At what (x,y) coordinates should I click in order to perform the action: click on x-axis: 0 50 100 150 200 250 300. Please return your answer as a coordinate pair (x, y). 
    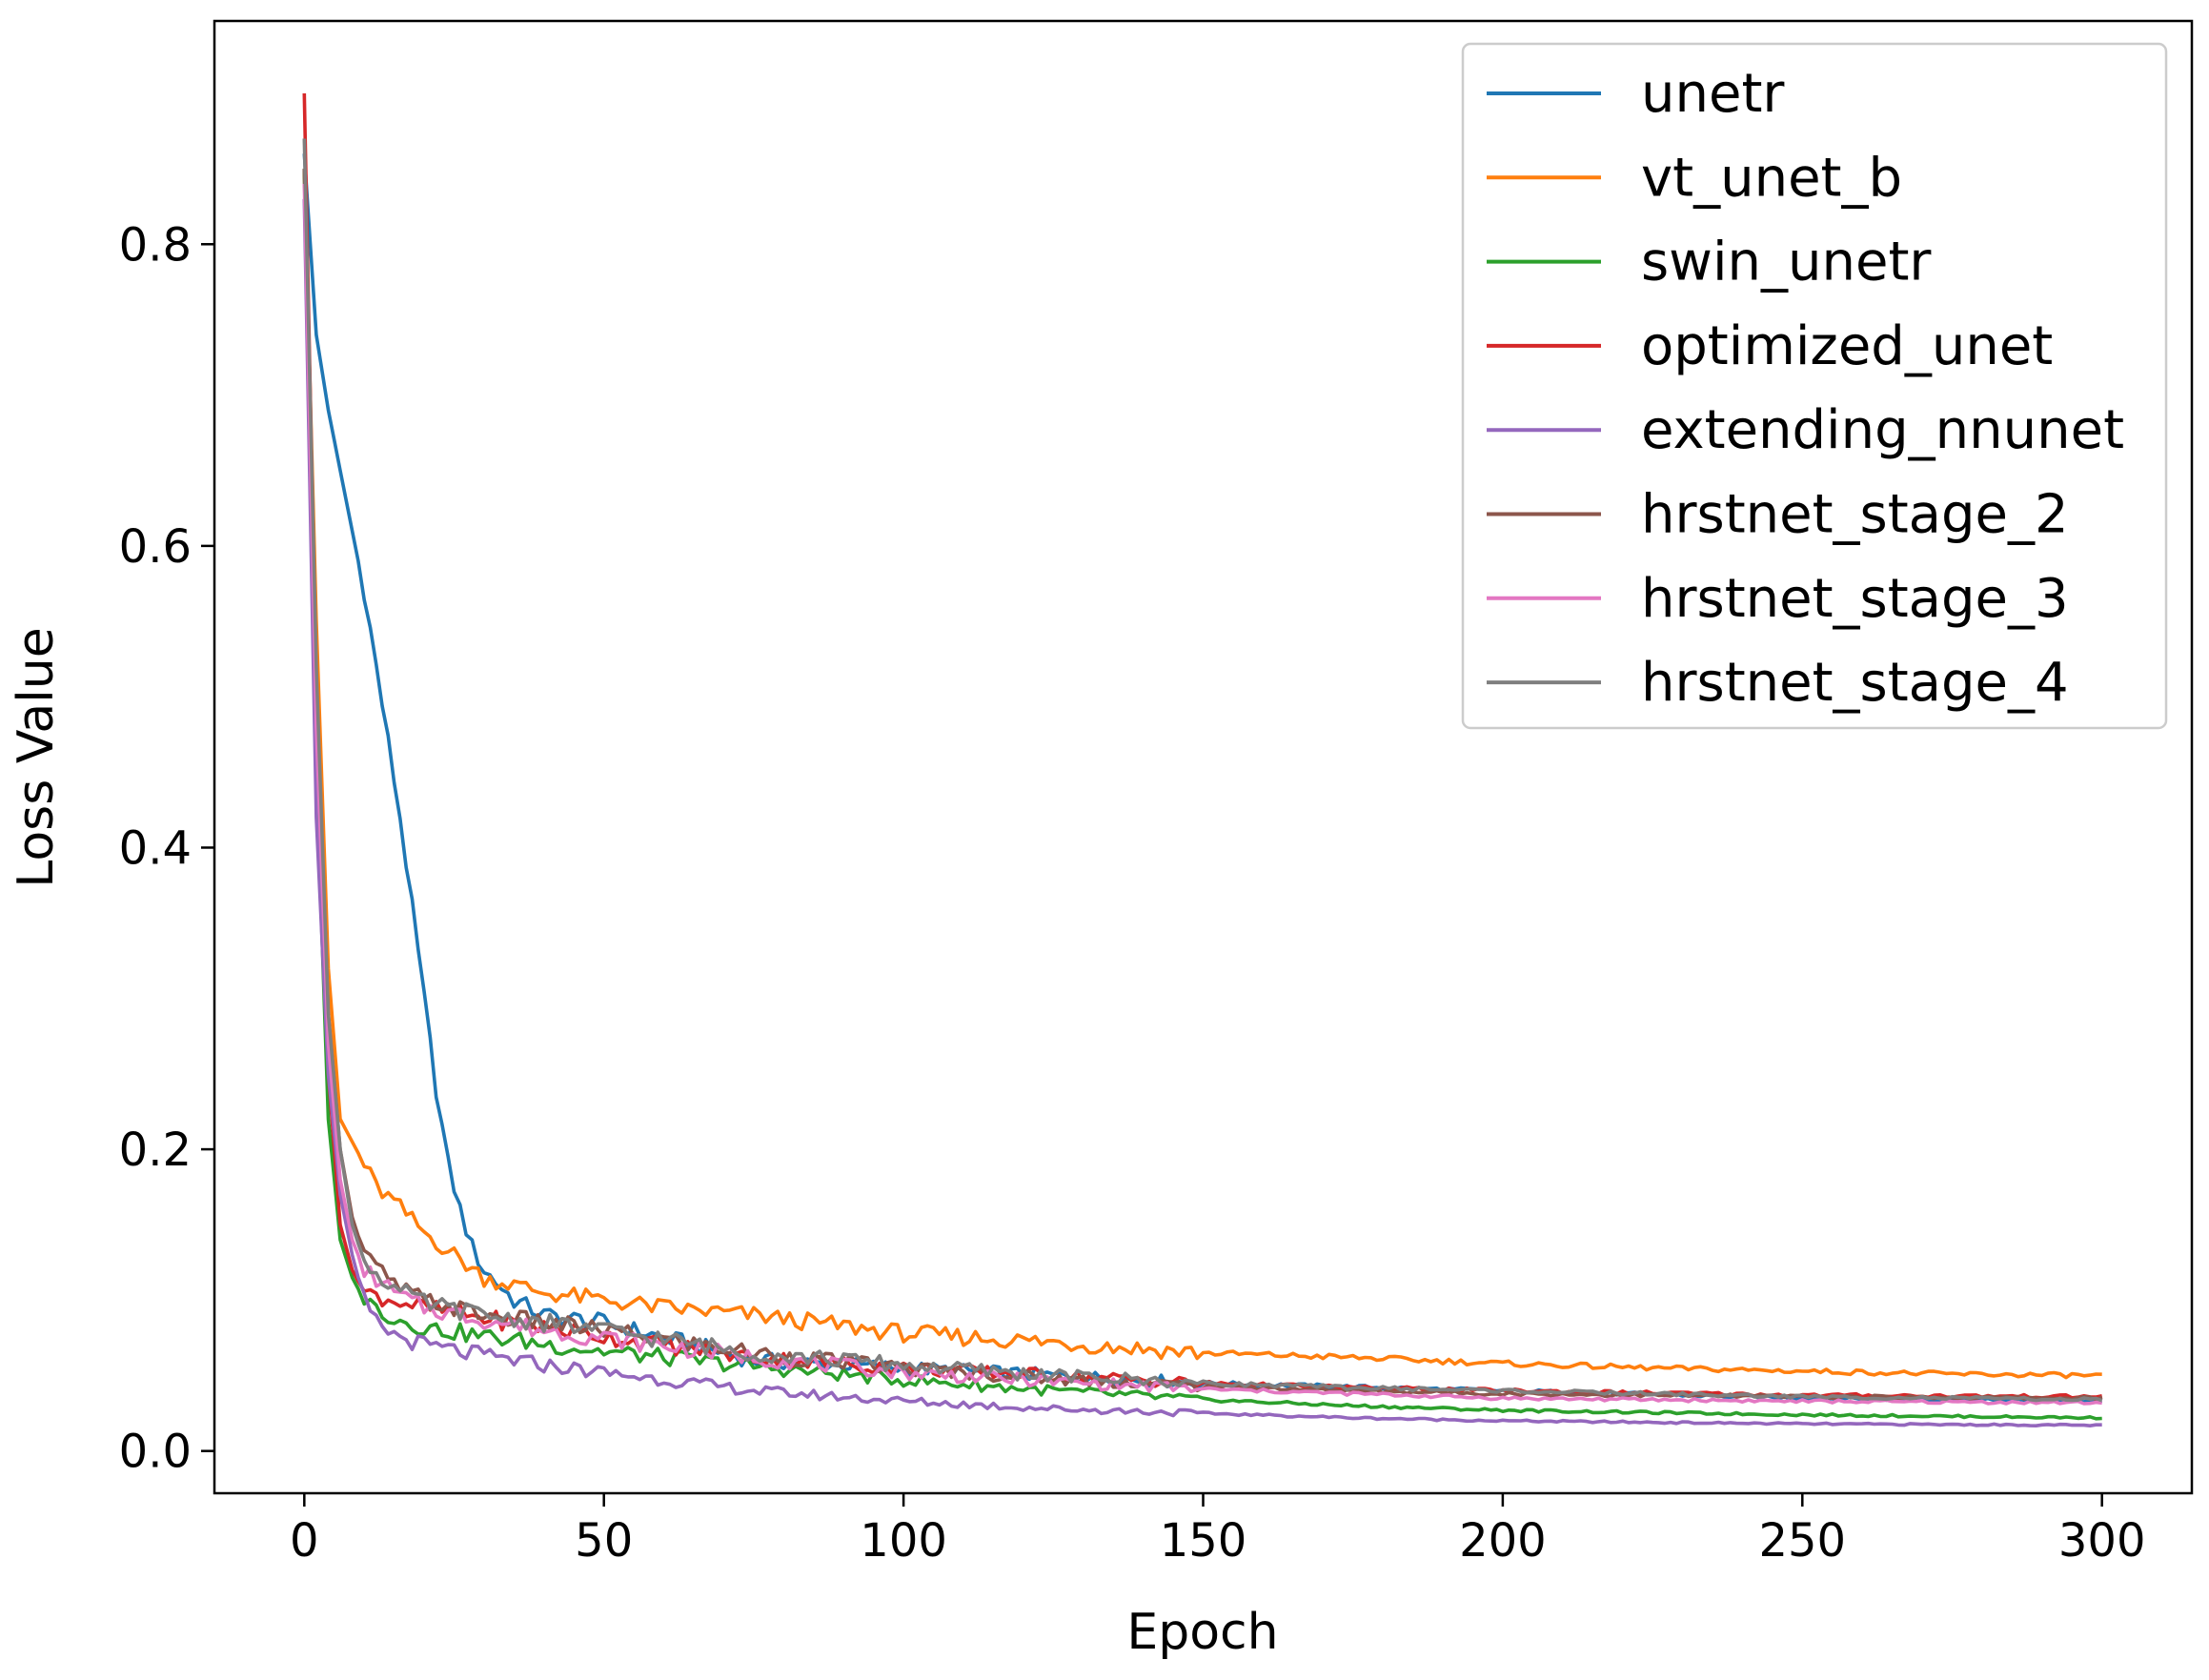
    Looking at the image, I should click on (1217, 1531).